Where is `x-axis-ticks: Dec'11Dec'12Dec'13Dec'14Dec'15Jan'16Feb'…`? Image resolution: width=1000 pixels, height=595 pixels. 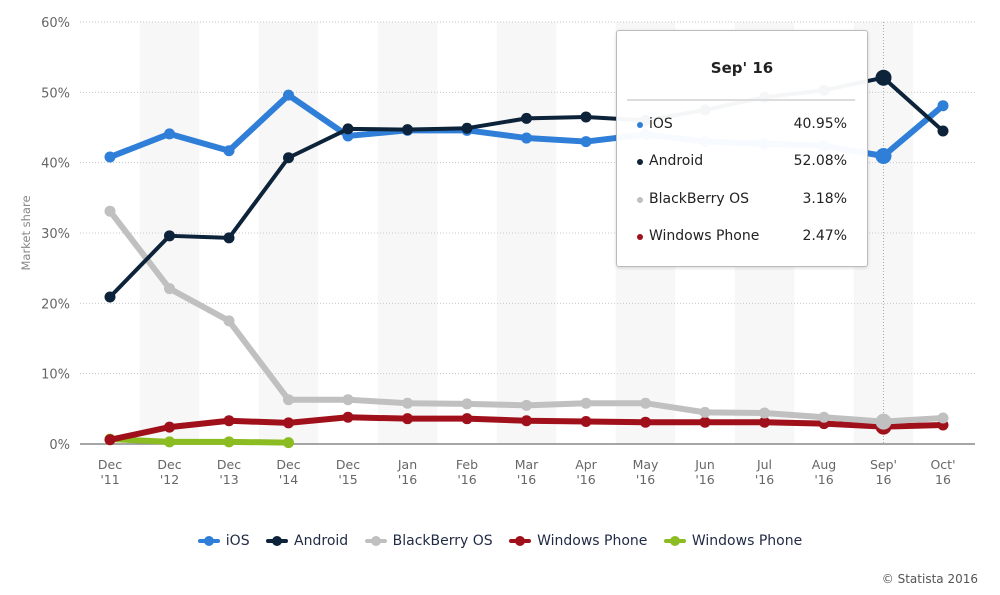 x-axis-ticks: Dec'11Dec'12Dec'13Dec'14Dec'15Jan'16Feb'… is located at coordinates (527, 472).